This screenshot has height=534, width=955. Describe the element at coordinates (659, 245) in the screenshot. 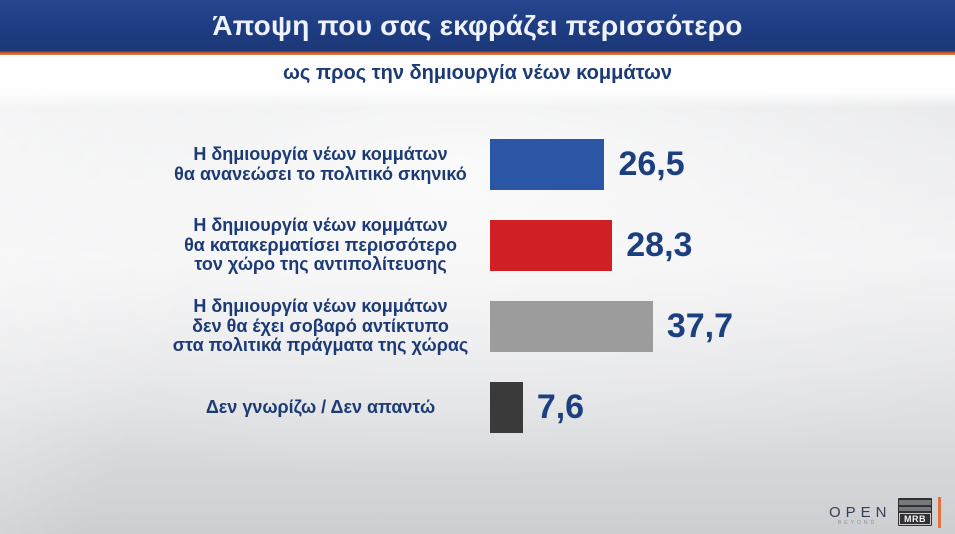

I see `value-label: 28,3` at that location.